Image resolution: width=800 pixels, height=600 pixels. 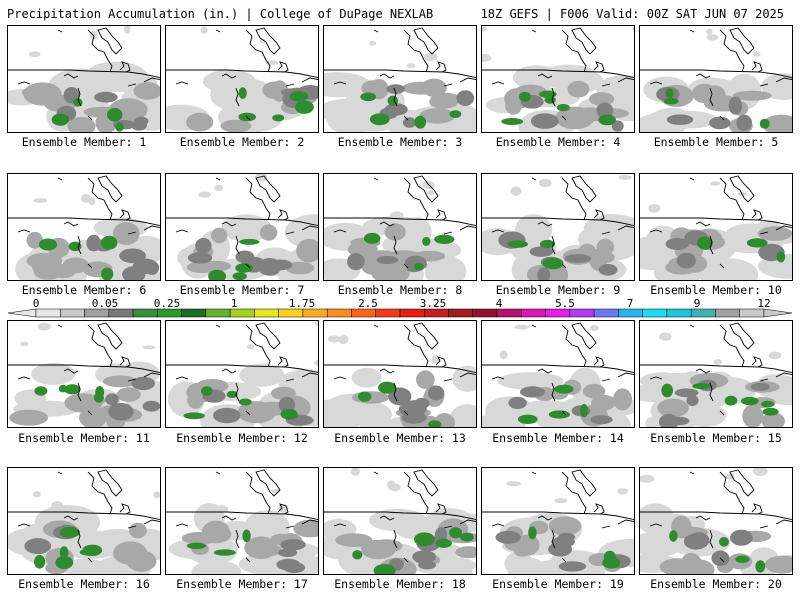 What do you see at coordinates (630, 303) in the screenshot?
I see `colorbar-tick-label: 7` at bounding box center [630, 303].